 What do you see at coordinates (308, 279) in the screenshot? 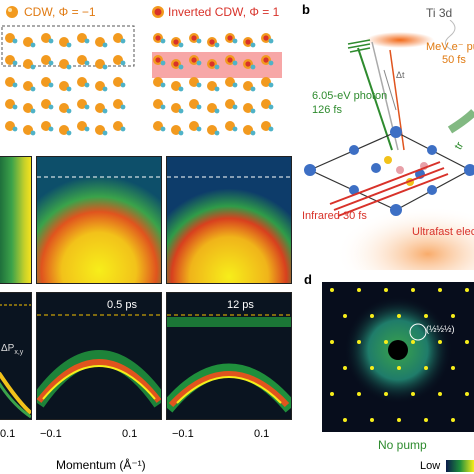
I see `panel-letter-d: d` at bounding box center [308, 279].